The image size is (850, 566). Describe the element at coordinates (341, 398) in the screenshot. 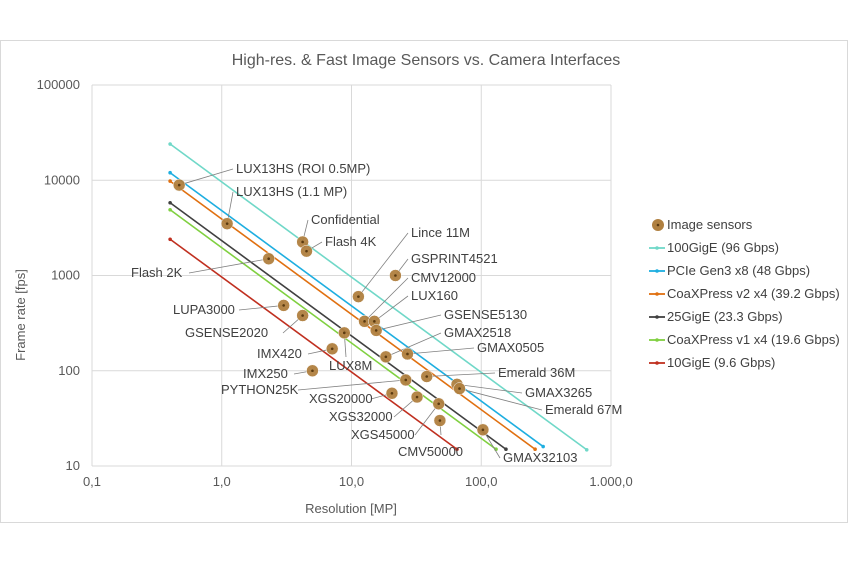

I see `point-label: XGS20000` at that location.